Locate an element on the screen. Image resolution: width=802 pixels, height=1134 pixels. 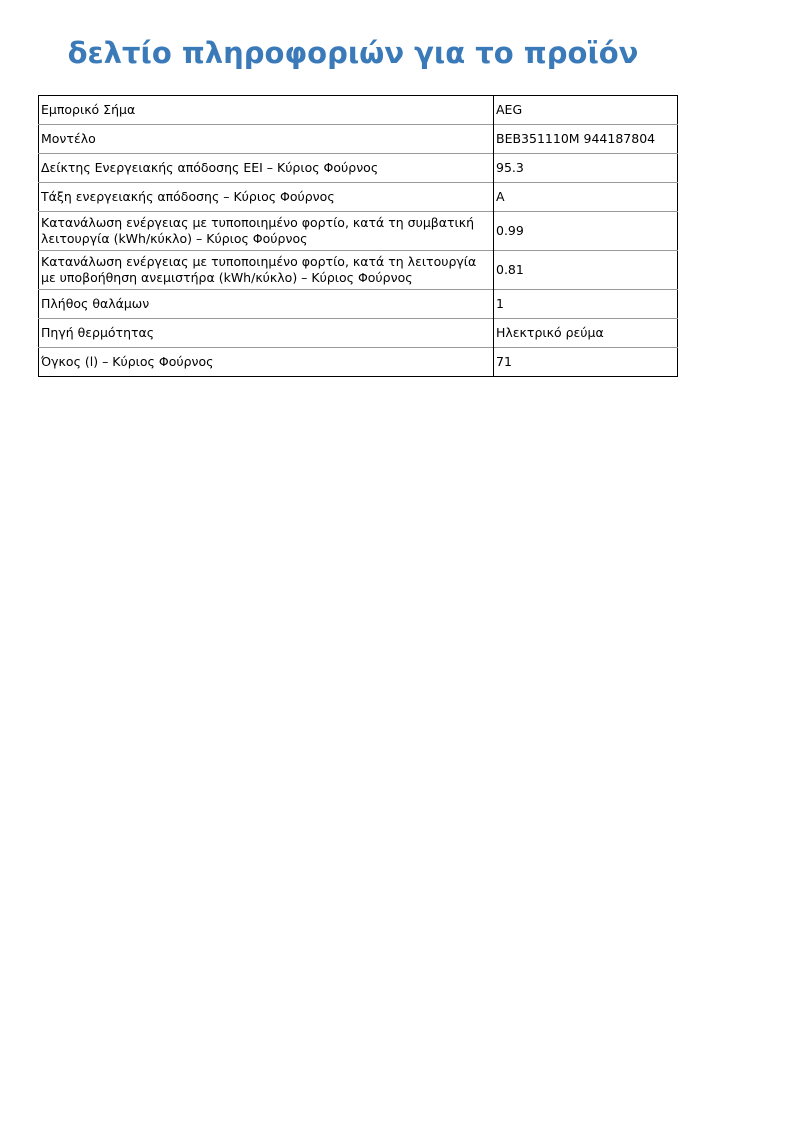
row-label: Εμπορικό Σήμα is located at coordinates (266, 110).